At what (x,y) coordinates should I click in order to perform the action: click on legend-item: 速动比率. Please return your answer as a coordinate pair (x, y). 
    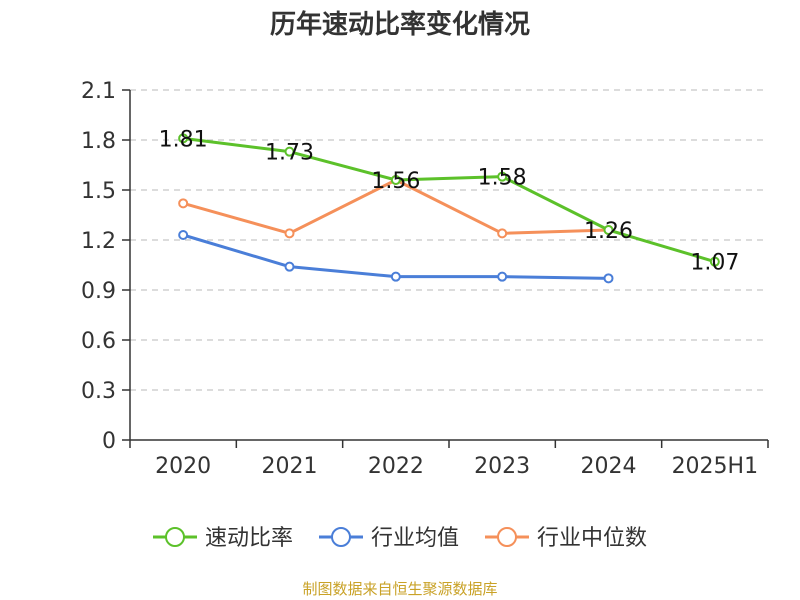
    Looking at the image, I should click on (223, 538).